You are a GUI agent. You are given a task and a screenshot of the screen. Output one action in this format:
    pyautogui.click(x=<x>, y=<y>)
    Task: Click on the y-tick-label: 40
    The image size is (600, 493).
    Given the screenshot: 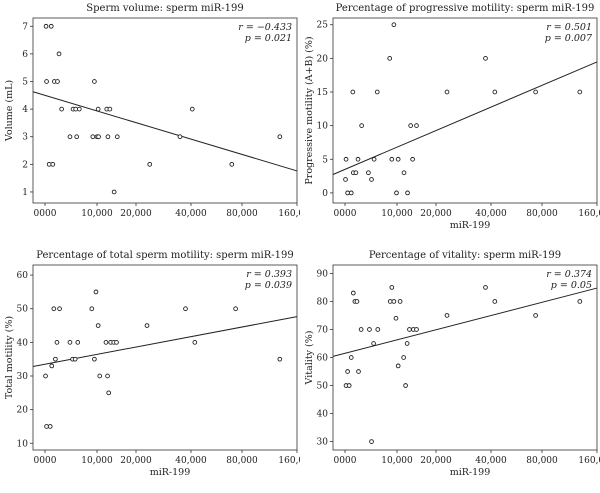 What is the action you would take?
    pyautogui.click(x=23, y=343)
    